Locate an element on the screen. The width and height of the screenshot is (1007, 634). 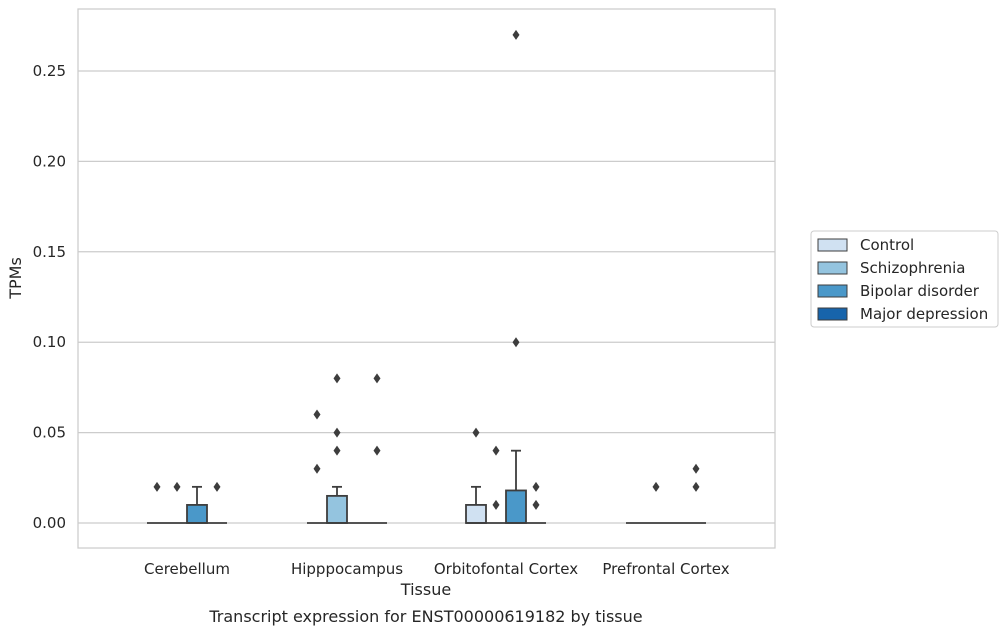
y-tick-labels: 0.00 0.05 0.10 0.15 0.20 0.25 is located at coordinates (49, 297).